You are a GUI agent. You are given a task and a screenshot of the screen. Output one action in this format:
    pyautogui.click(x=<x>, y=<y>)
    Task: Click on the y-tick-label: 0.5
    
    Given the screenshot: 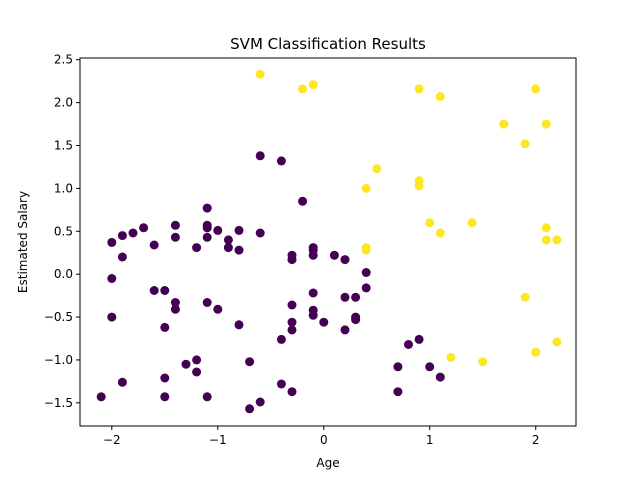 What is the action you would take?
    pyautogui.click(x=63, y=231)
    